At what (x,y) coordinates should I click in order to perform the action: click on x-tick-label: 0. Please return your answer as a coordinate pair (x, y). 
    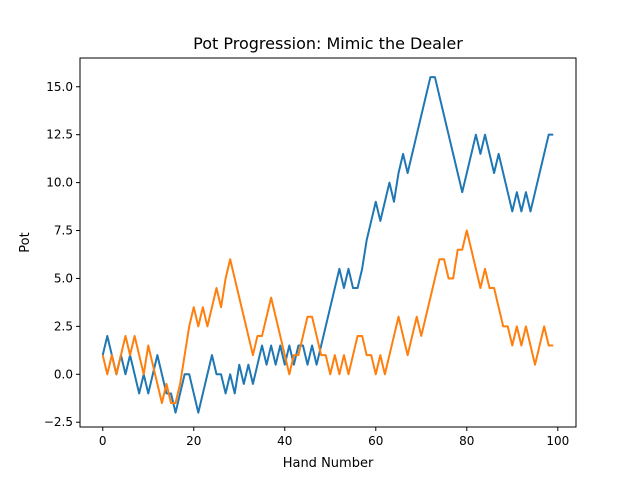
    Looking at the image, I should click on (103, 441).